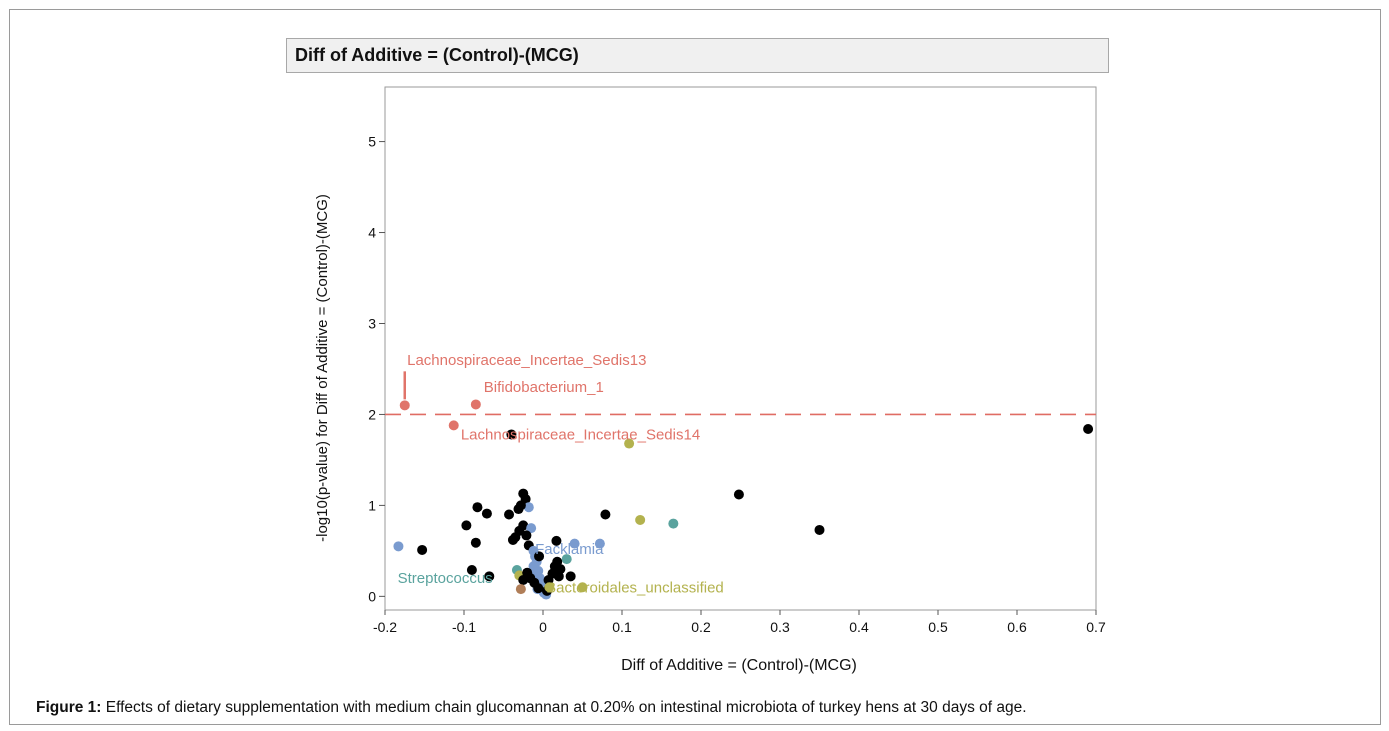  Describe the element at coordinates (526, 360) in the screenshot. I see `point-annotation: Lachnospiraceae_Incertae_Sedis13` at that location.